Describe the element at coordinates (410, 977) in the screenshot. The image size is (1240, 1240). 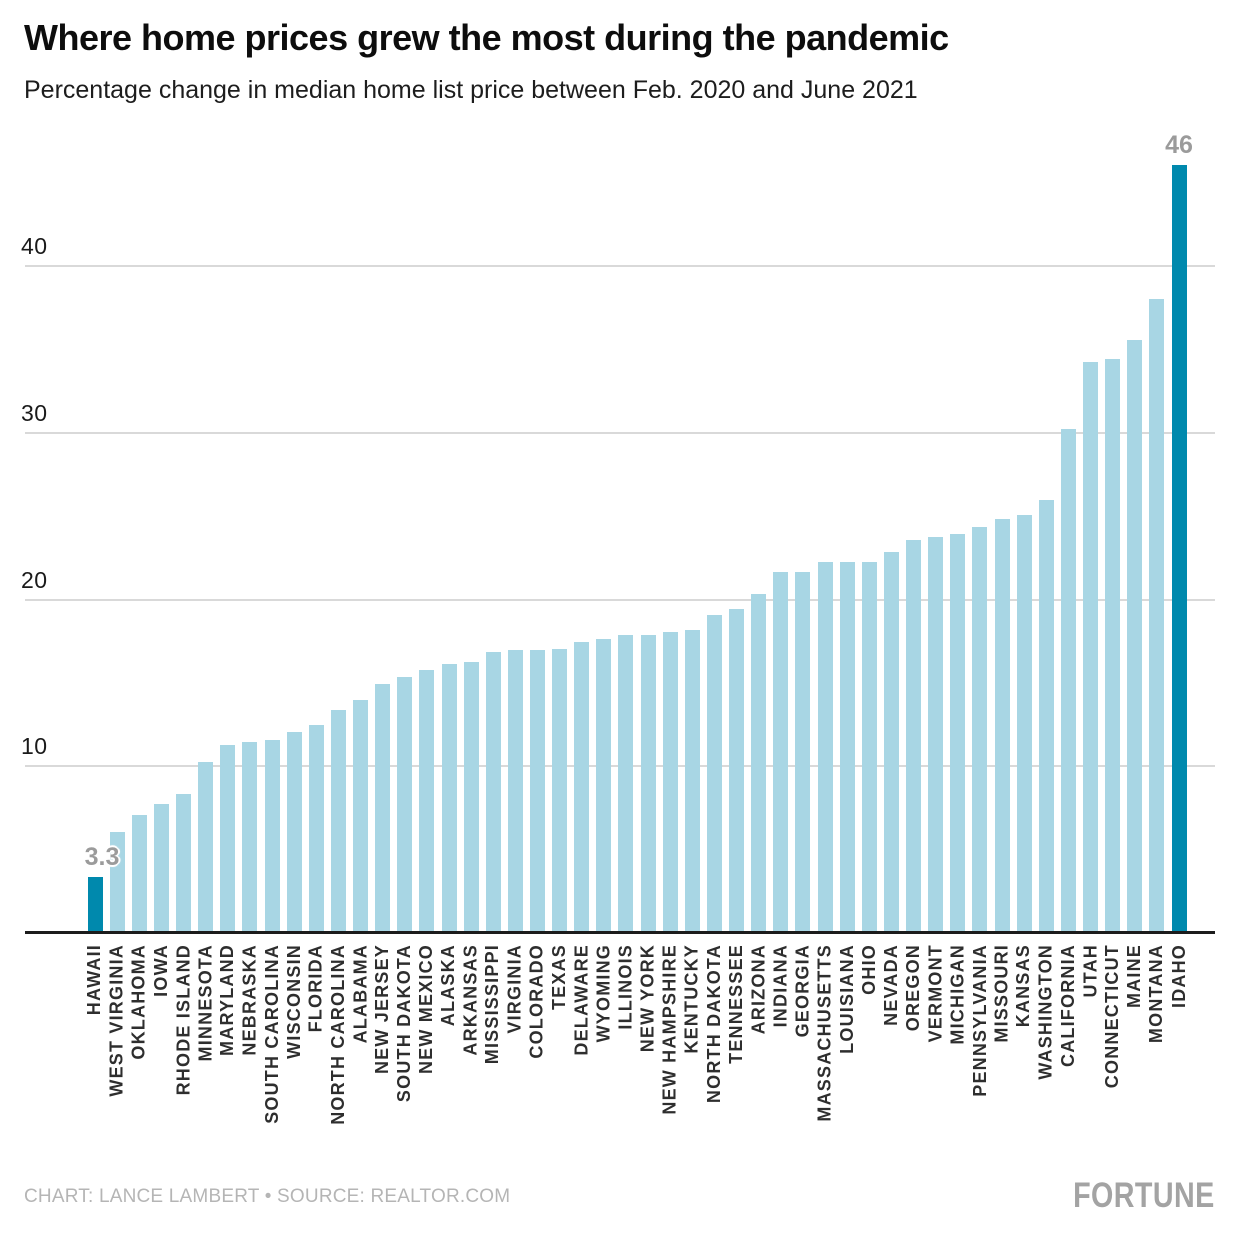
I see `x-label-texas: TEXAS` at that location.